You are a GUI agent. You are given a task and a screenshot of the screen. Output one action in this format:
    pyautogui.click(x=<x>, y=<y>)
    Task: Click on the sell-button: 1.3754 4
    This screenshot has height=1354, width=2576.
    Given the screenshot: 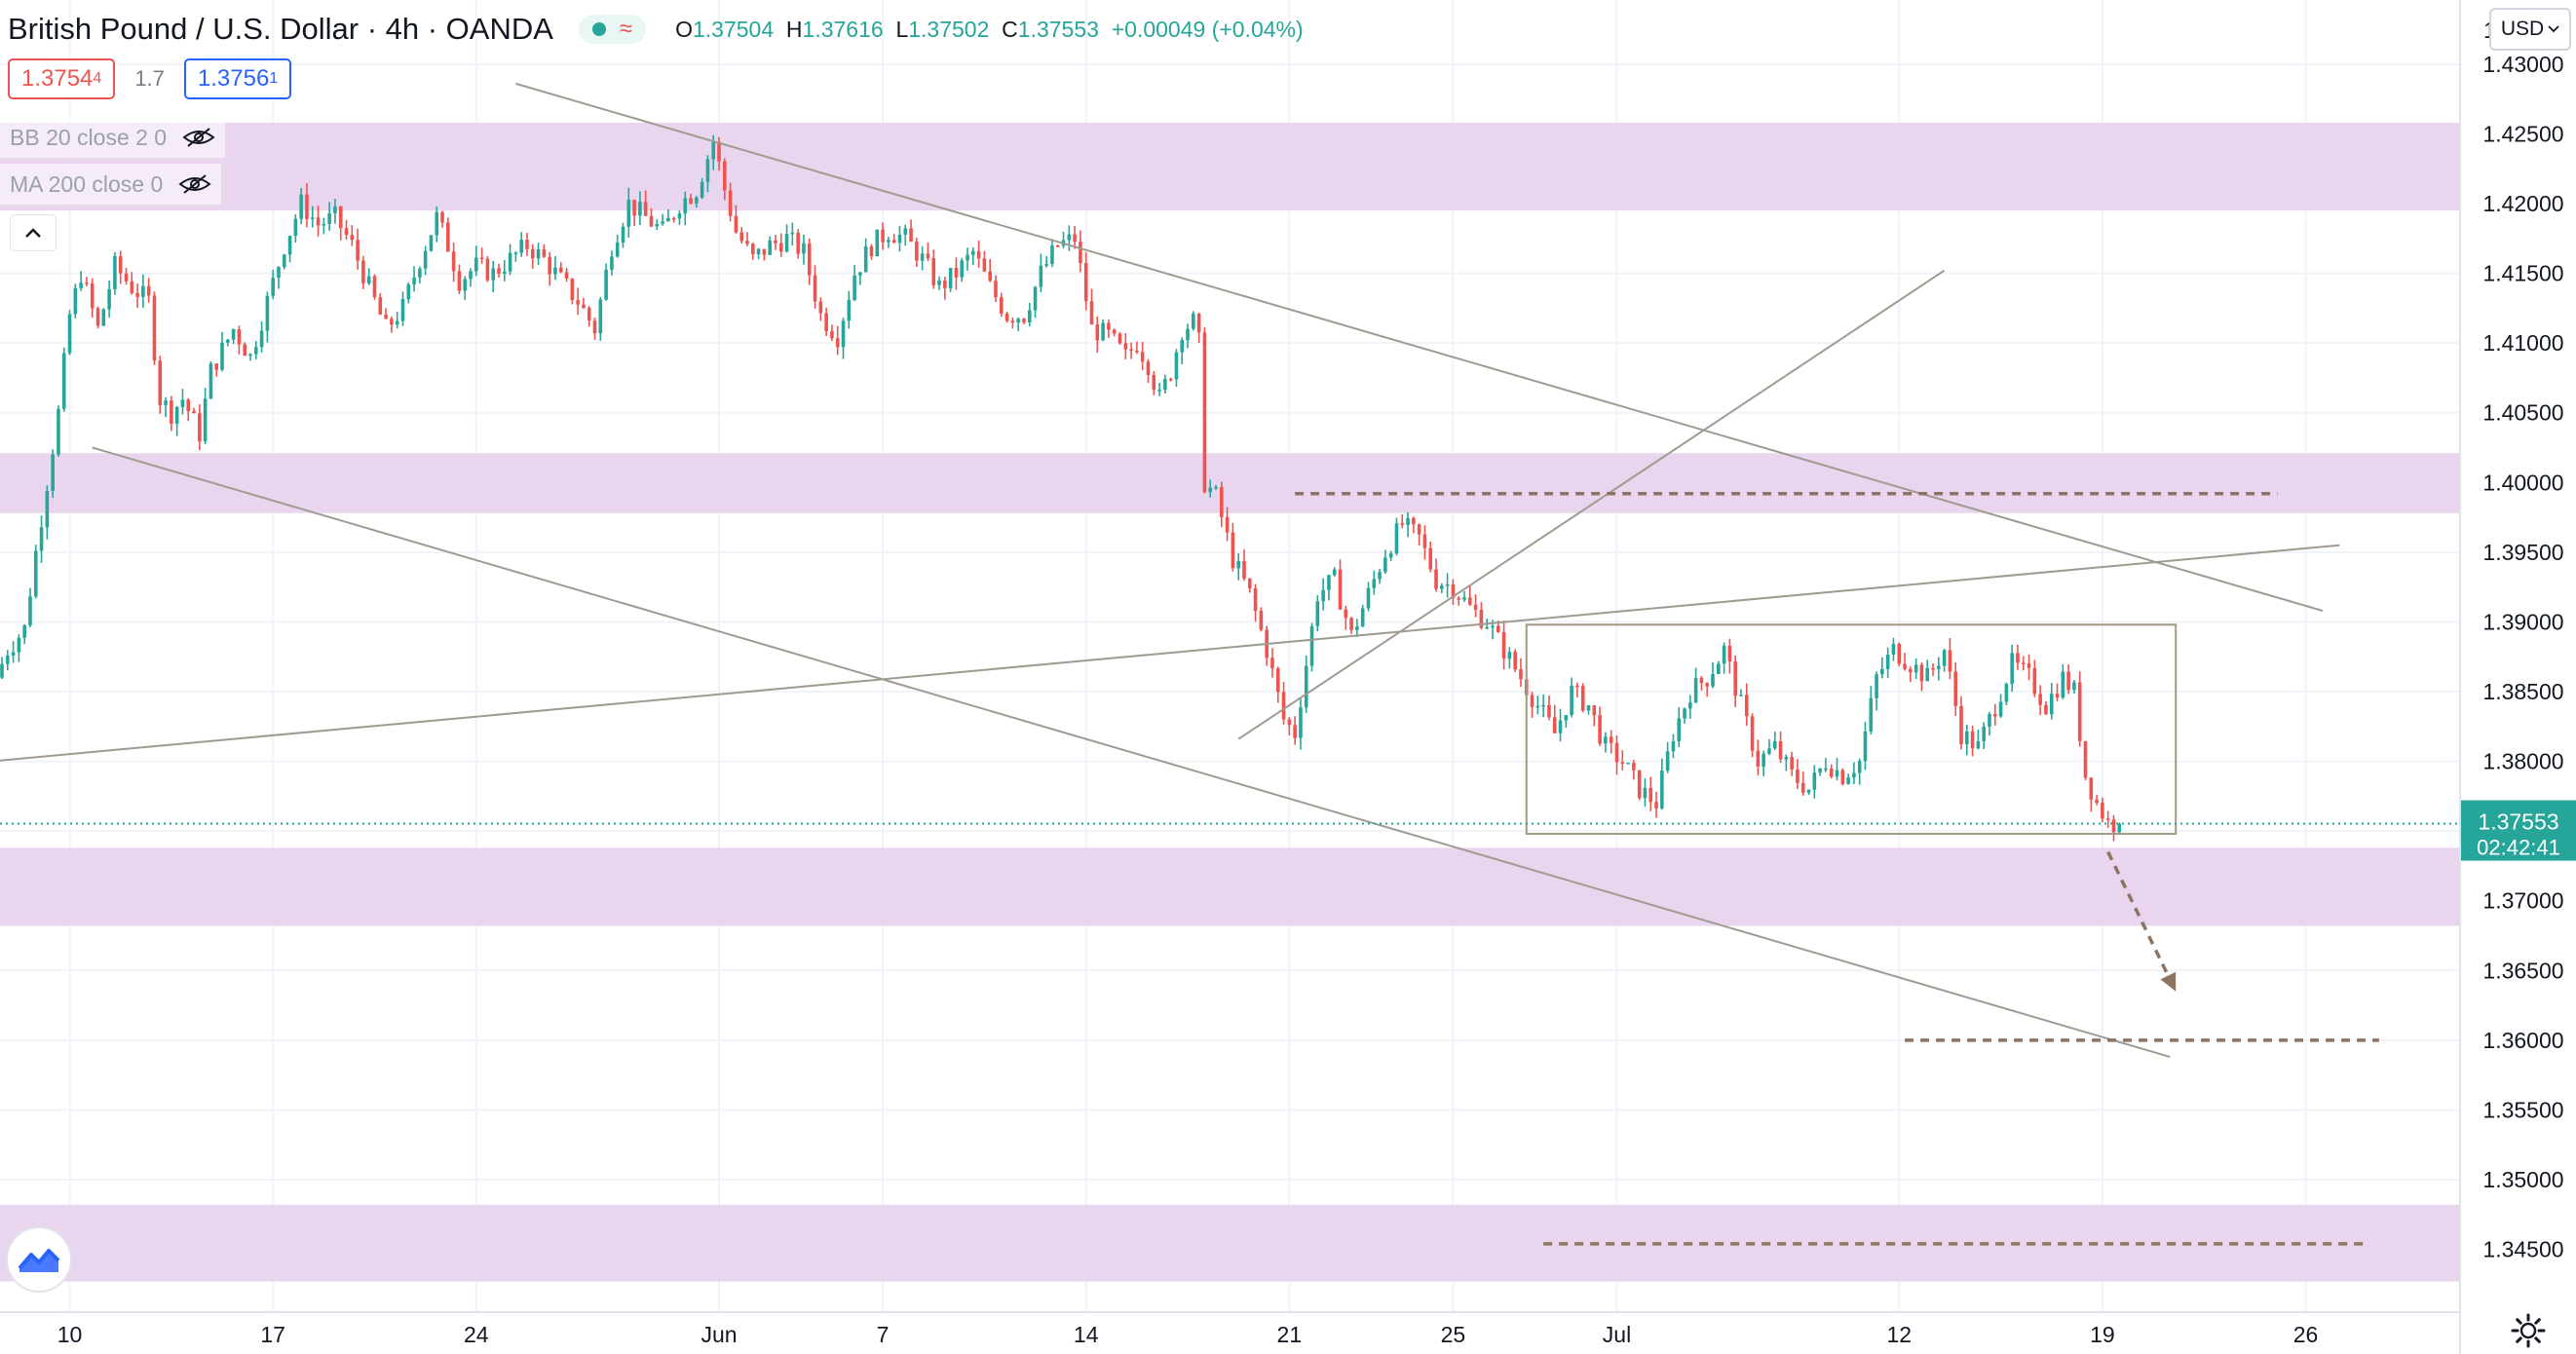 What is the action you would take?
    pyautogui.click(x=62, y=79)
    